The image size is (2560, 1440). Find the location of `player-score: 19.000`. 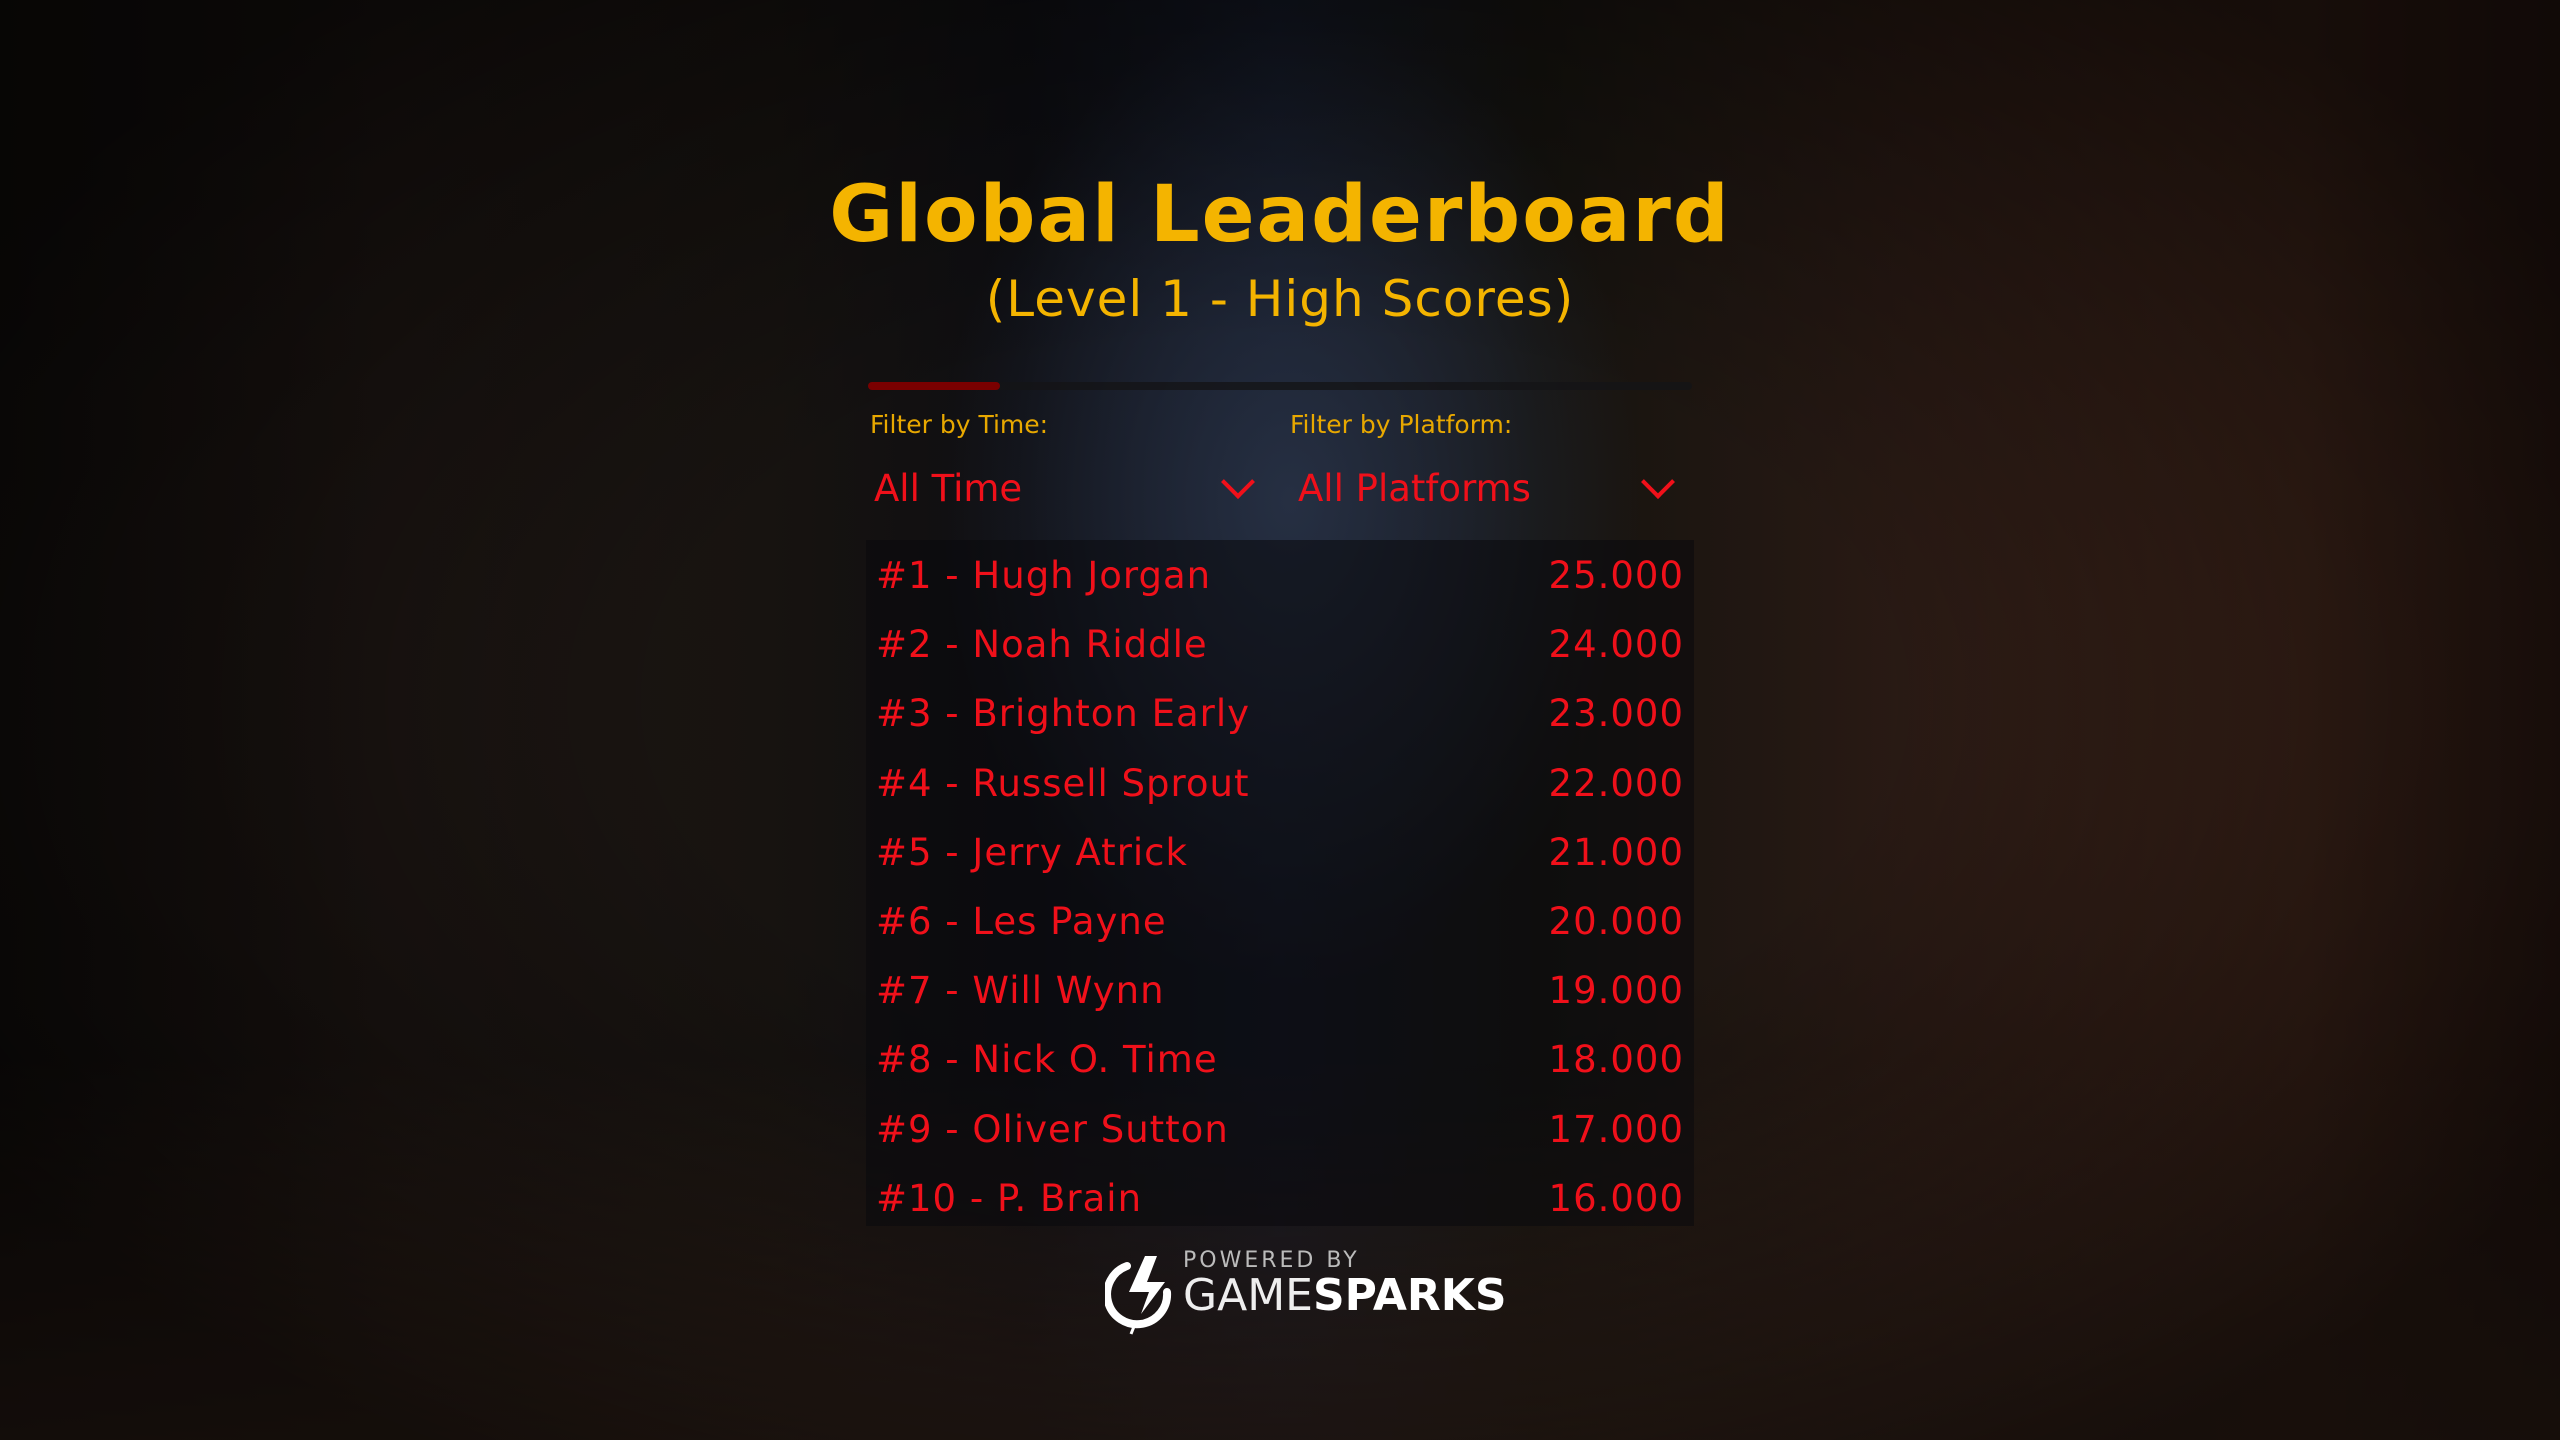

player-score: 19.000 is located at coordinates (1616, 991).